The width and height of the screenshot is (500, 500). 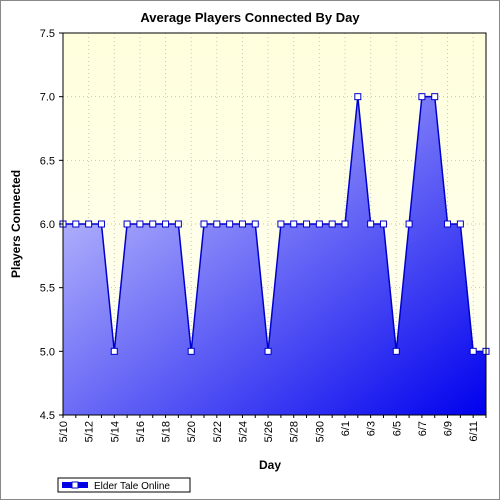 What do you see at coordinates (64, 431) in the screenshot?
I see `x-tick-label: 5/10` at bounding box center [64, 431].